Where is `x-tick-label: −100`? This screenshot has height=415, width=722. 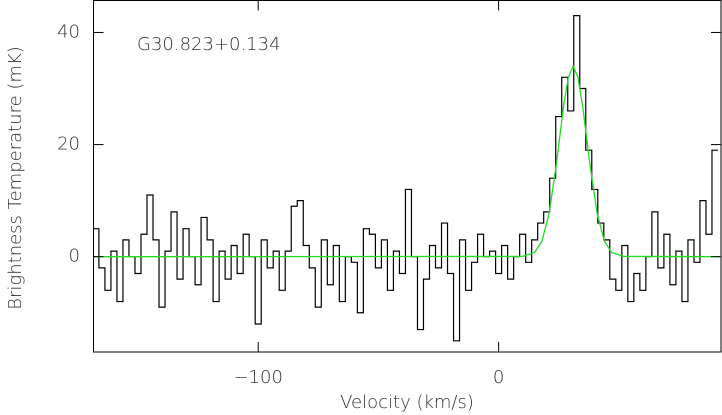
x-tick-label: −100 is located at coordinates (257, 377).